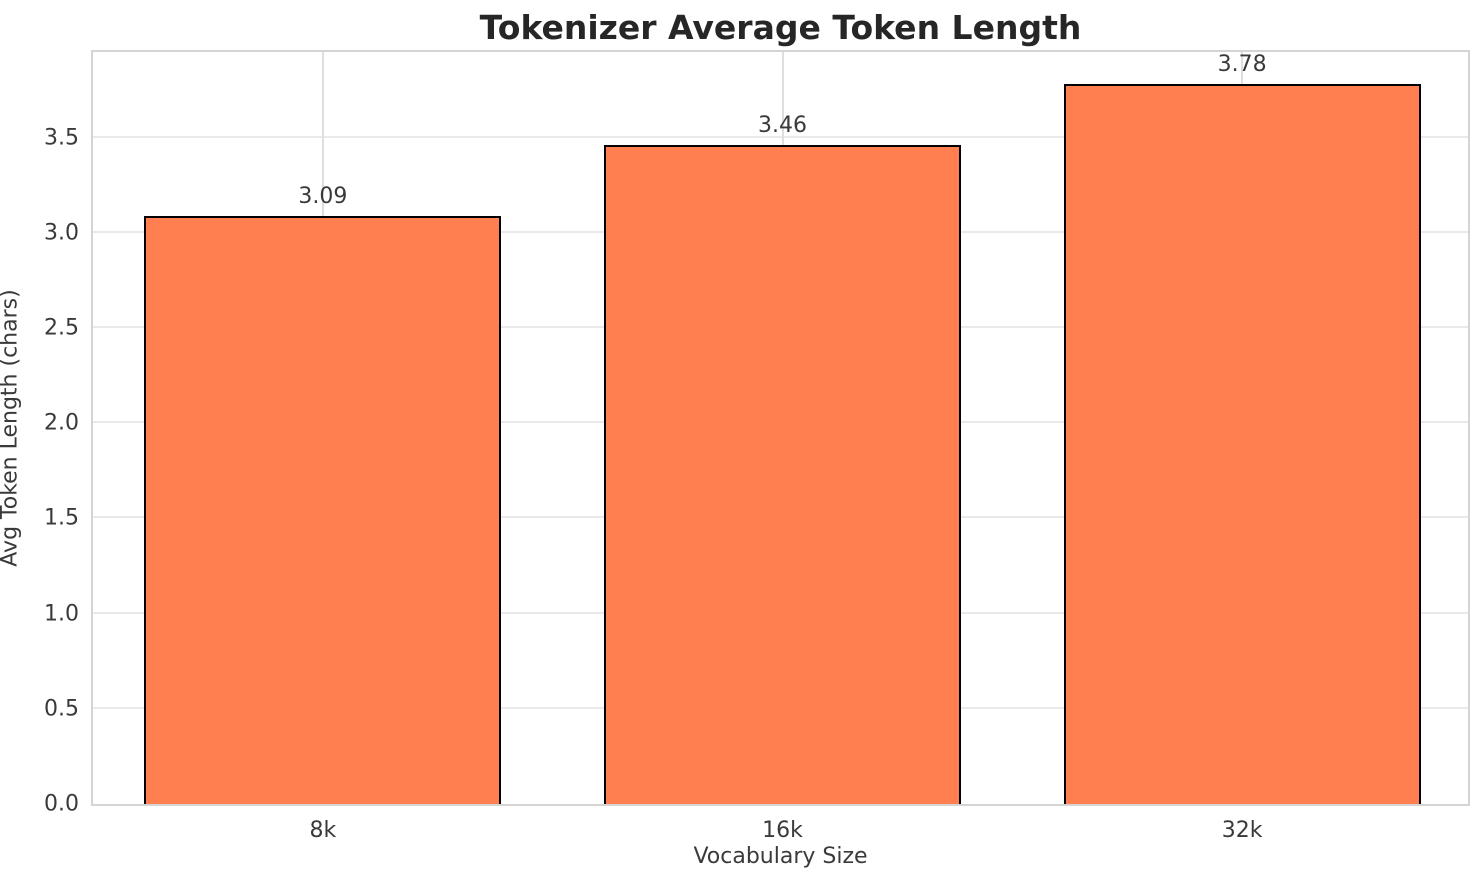  I want to click on y-gridline, so click(780, 136).